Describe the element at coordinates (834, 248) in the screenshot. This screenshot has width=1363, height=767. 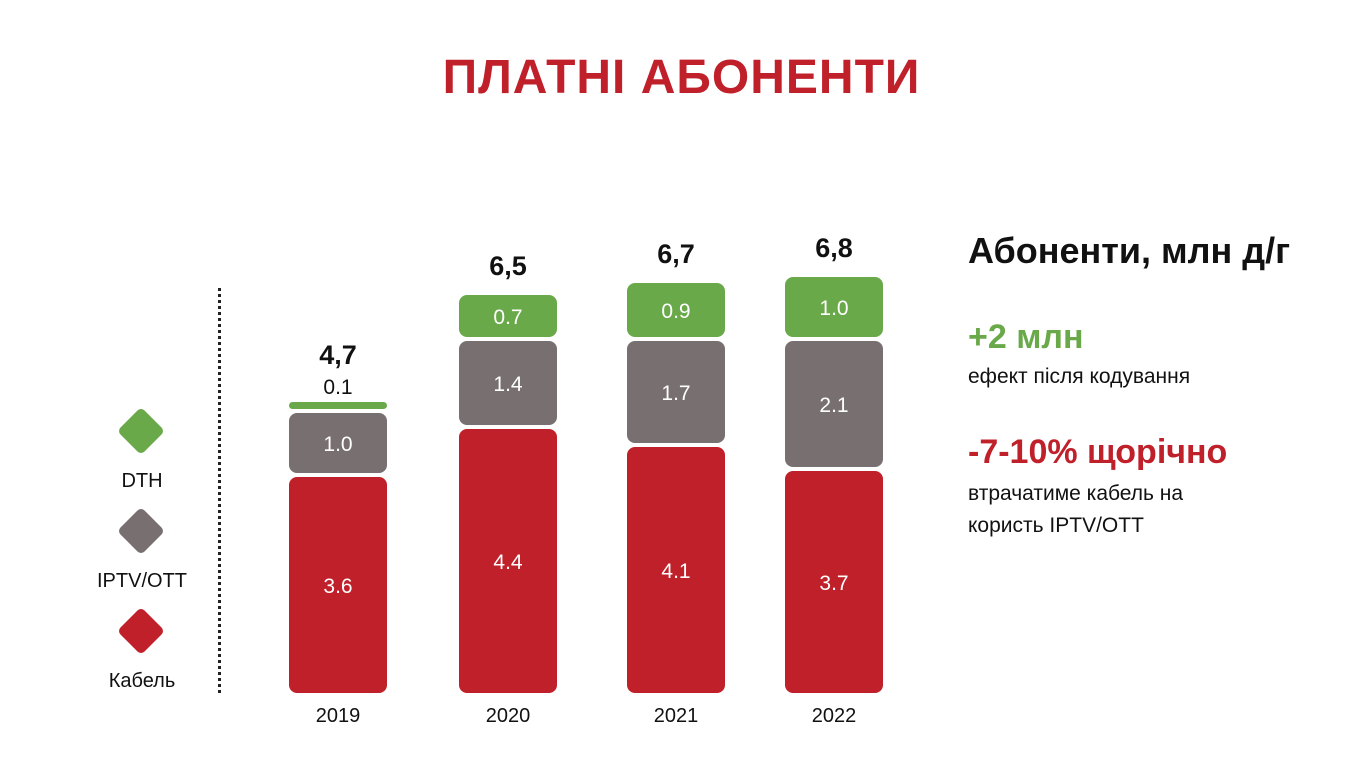
I see `bar-total-label: 6,8` at that location.